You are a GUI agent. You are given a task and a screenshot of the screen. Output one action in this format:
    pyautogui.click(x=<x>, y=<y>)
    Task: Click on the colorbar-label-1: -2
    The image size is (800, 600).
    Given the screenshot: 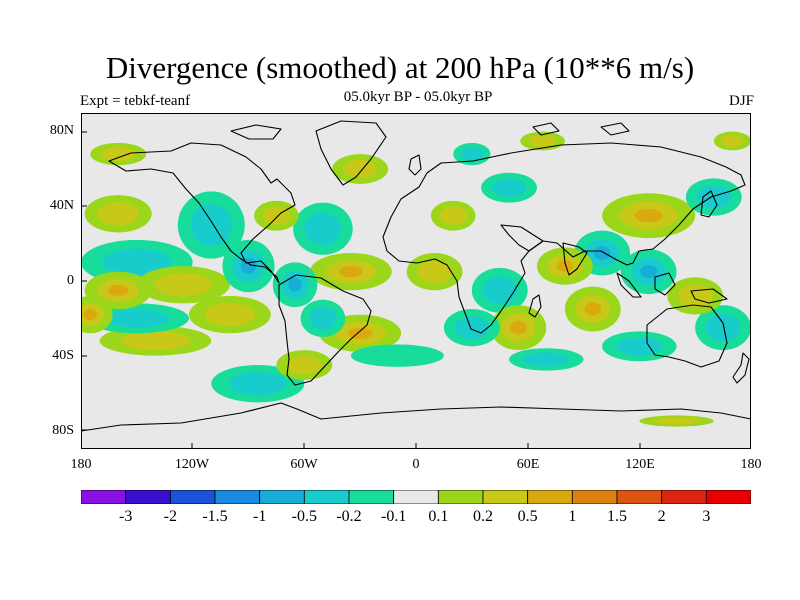 What is the action you would take?
    pyautogui.click(x=170, y=516)
    